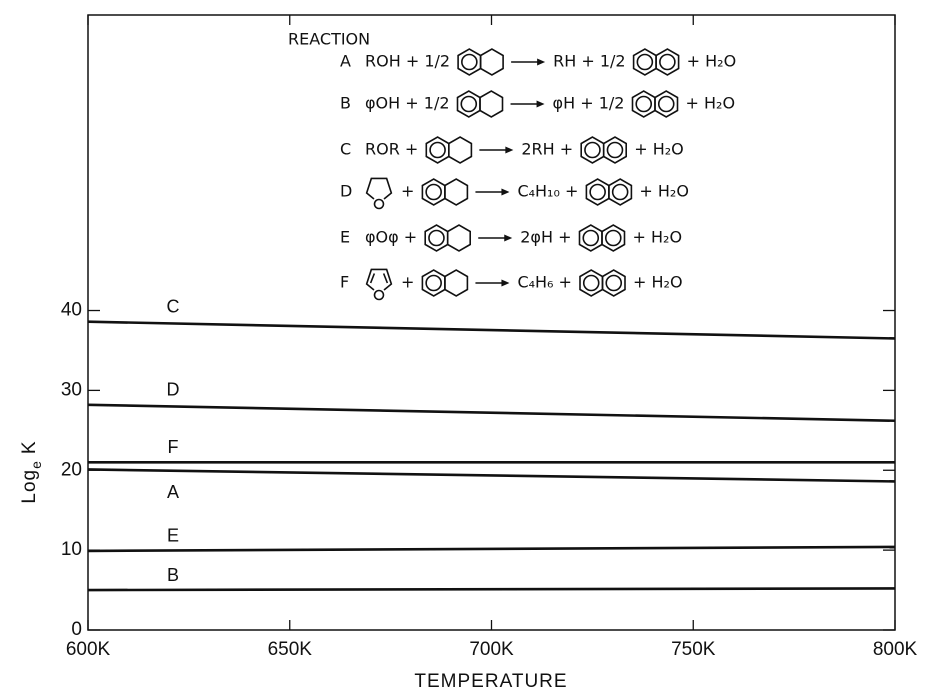  I want to click on y-title-sub: e, so click(36, 464).